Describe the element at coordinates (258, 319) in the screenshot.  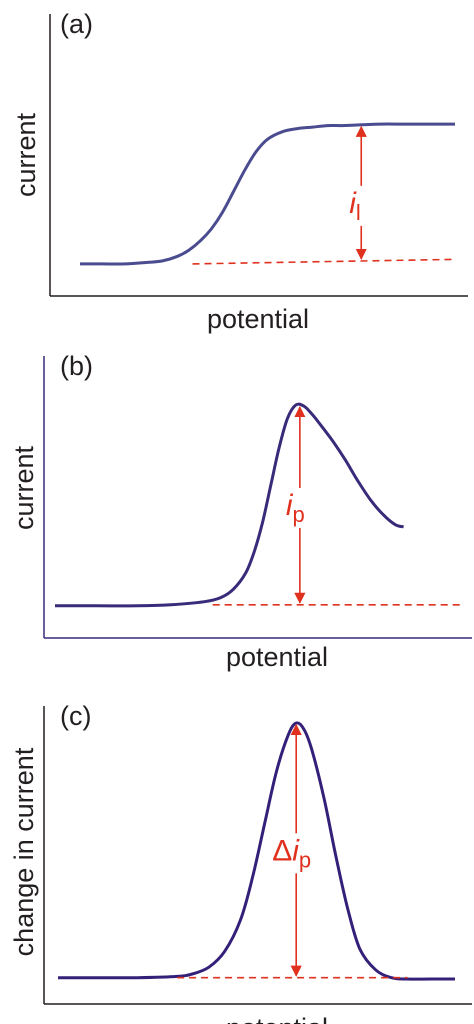
I see `panel-a-x-axis-title: potential` at that location.